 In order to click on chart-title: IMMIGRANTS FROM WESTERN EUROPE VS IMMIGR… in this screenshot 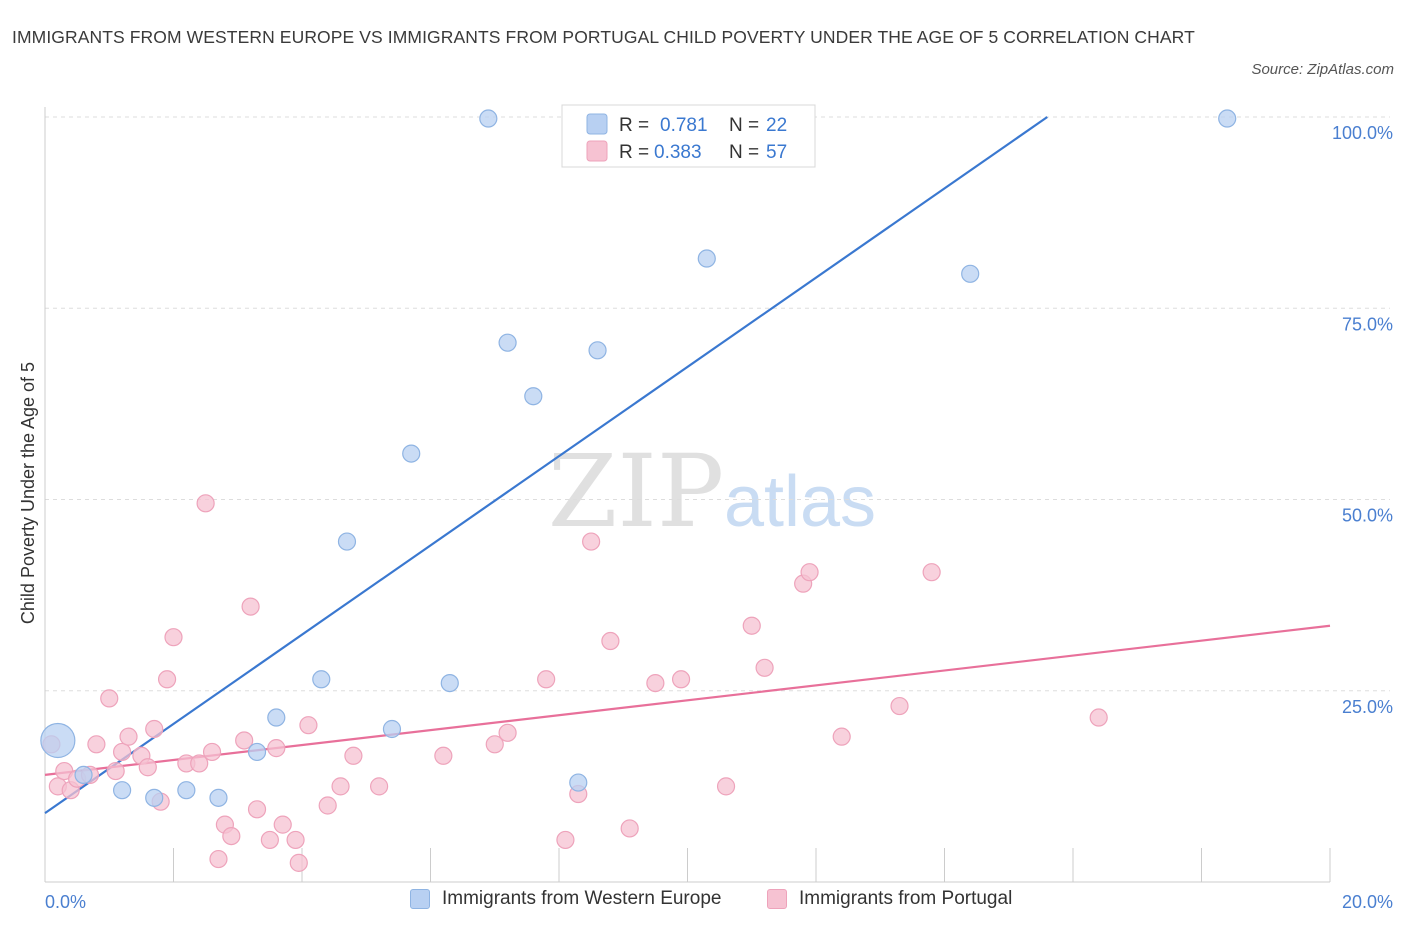, I will do `click(603, 37)`.